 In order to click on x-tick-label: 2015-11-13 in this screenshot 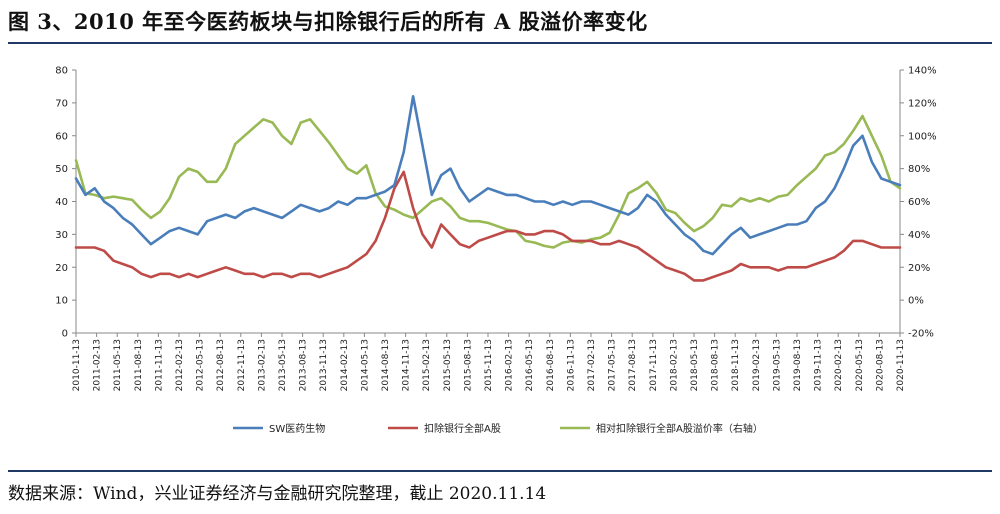, I will do `click(489, 365)`.